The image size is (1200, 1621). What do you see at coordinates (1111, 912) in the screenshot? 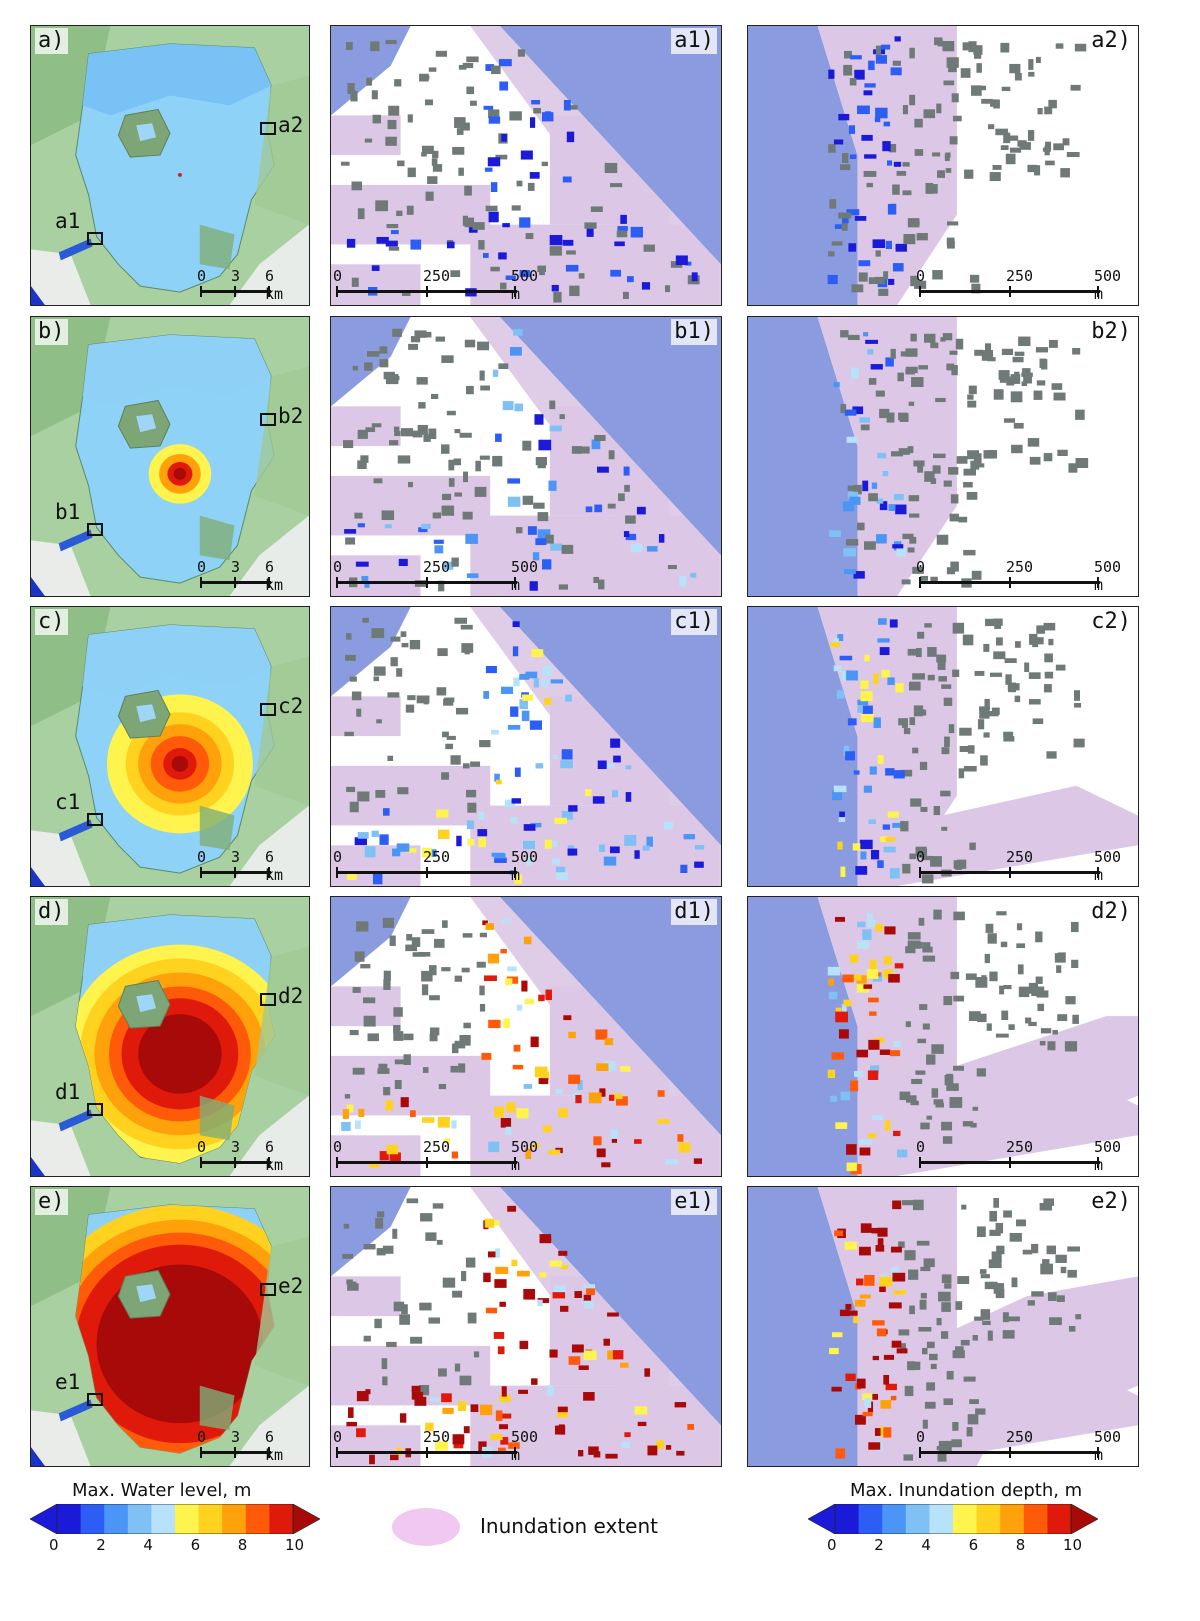
I see `panel-label: d2)` at bounding box center [1111, 912].